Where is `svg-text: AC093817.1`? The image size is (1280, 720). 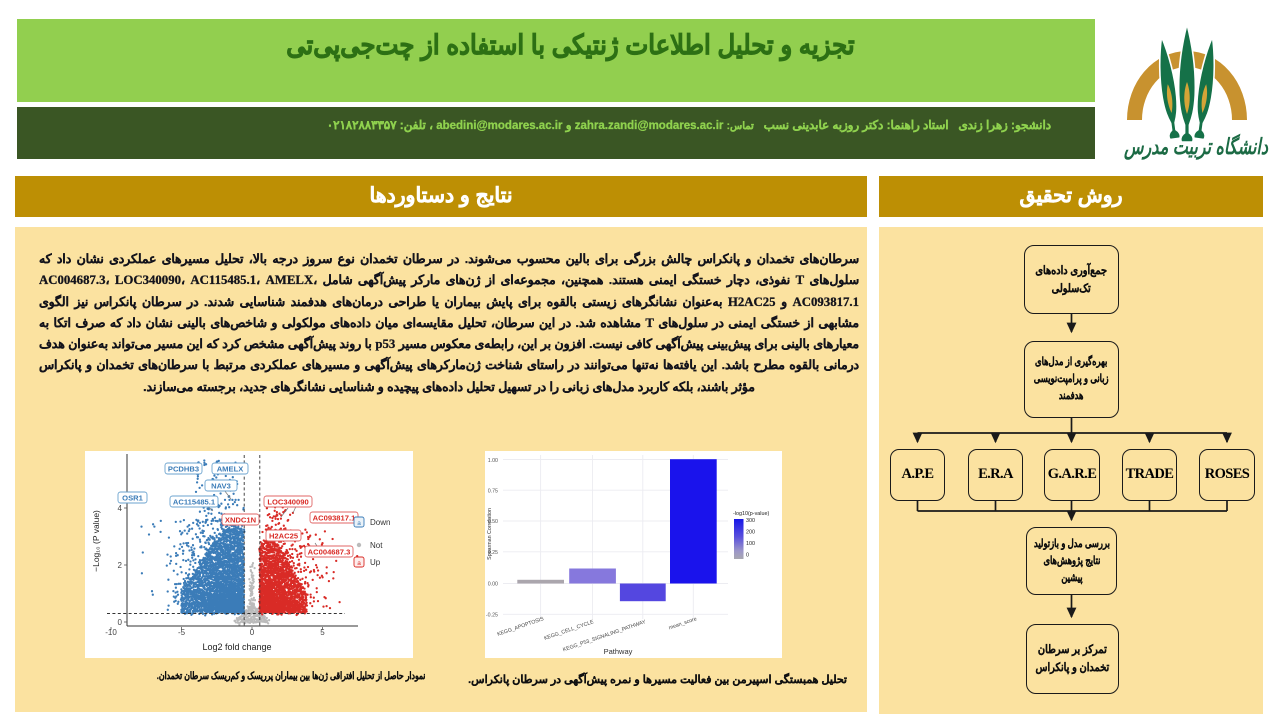
svg-text: AC093817.1 is located at coordinates (334, 518).